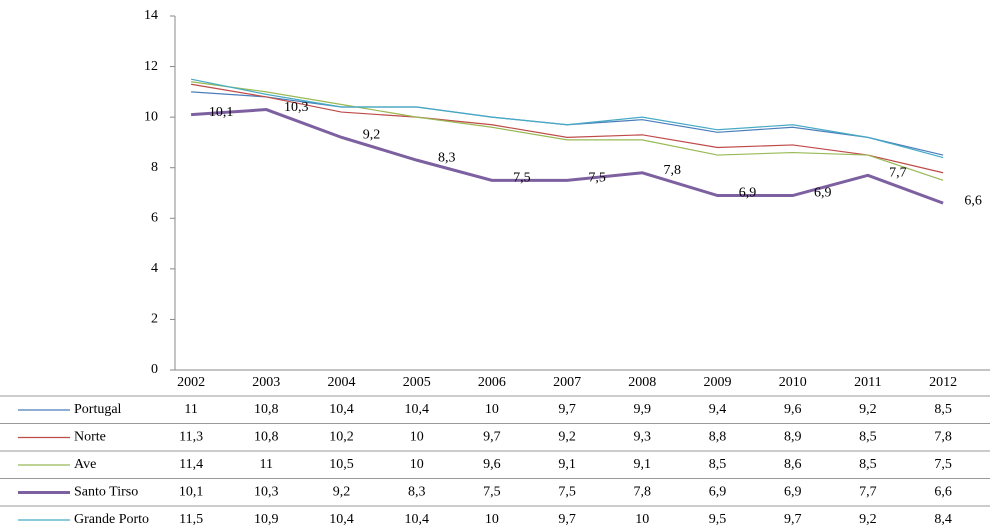  I want to click on legend-label: Portugal, so click(98, 409).